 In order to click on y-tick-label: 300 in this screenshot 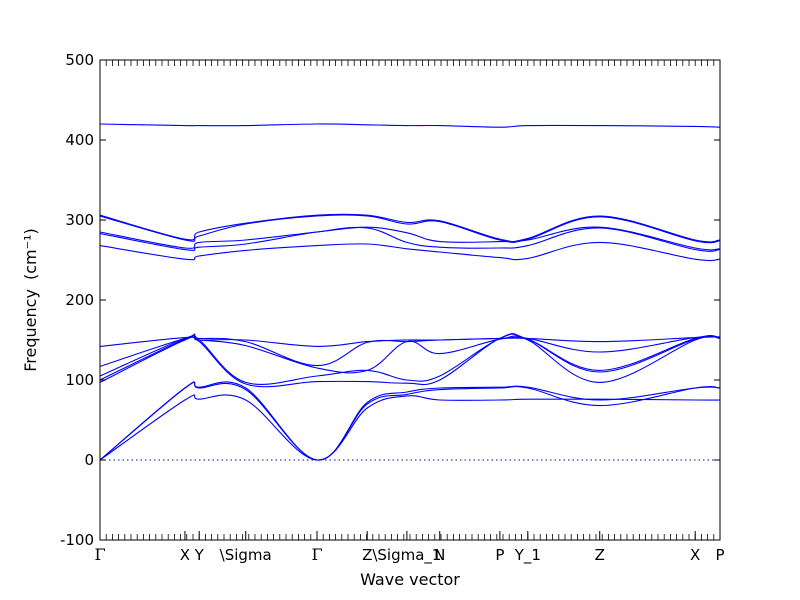, I will do `click(79, 220)`.